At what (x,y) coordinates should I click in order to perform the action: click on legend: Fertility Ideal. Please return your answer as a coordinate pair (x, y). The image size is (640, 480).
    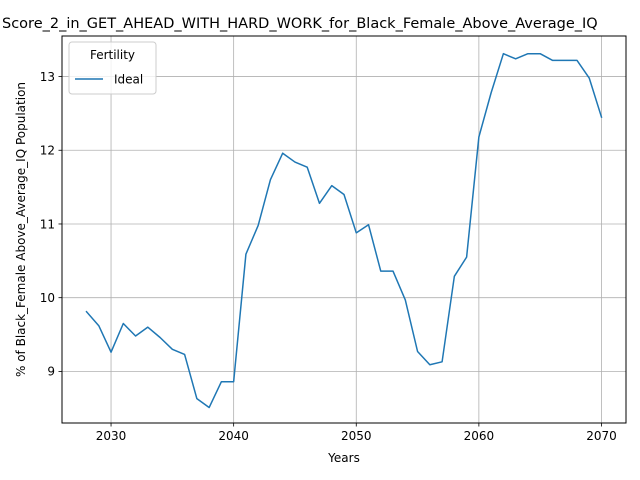
    Looking at the image, I should click on (112, 68).